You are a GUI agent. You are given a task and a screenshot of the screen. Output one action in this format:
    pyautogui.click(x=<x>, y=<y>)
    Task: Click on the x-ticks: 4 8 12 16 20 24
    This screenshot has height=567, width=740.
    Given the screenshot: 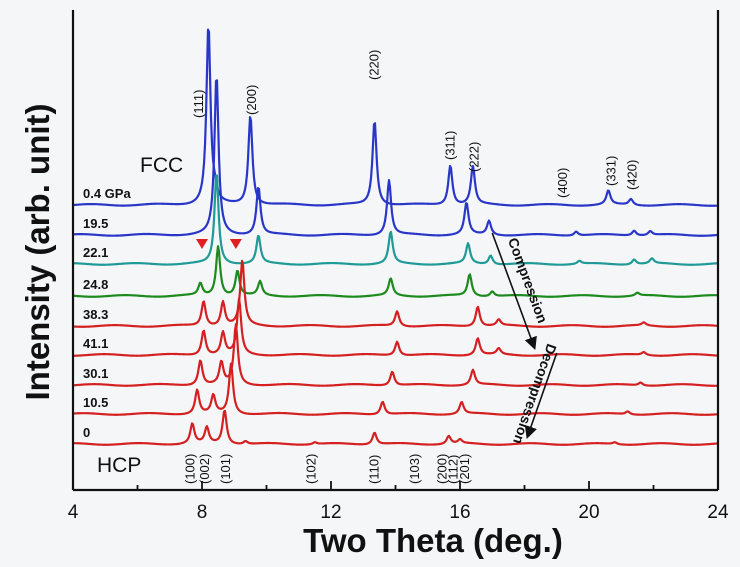 What is the action you would take?
    pyautogui.click(x=398, y=502)
    